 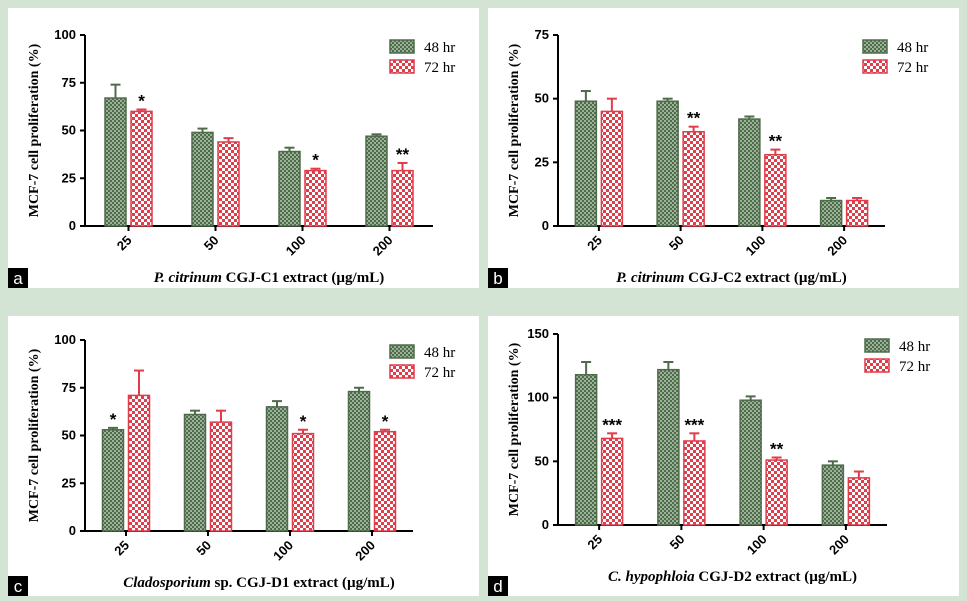 I want to click on x-axis-label-rest: CGJ-C1 extract (µg/mL), so click(x=303, y=278).